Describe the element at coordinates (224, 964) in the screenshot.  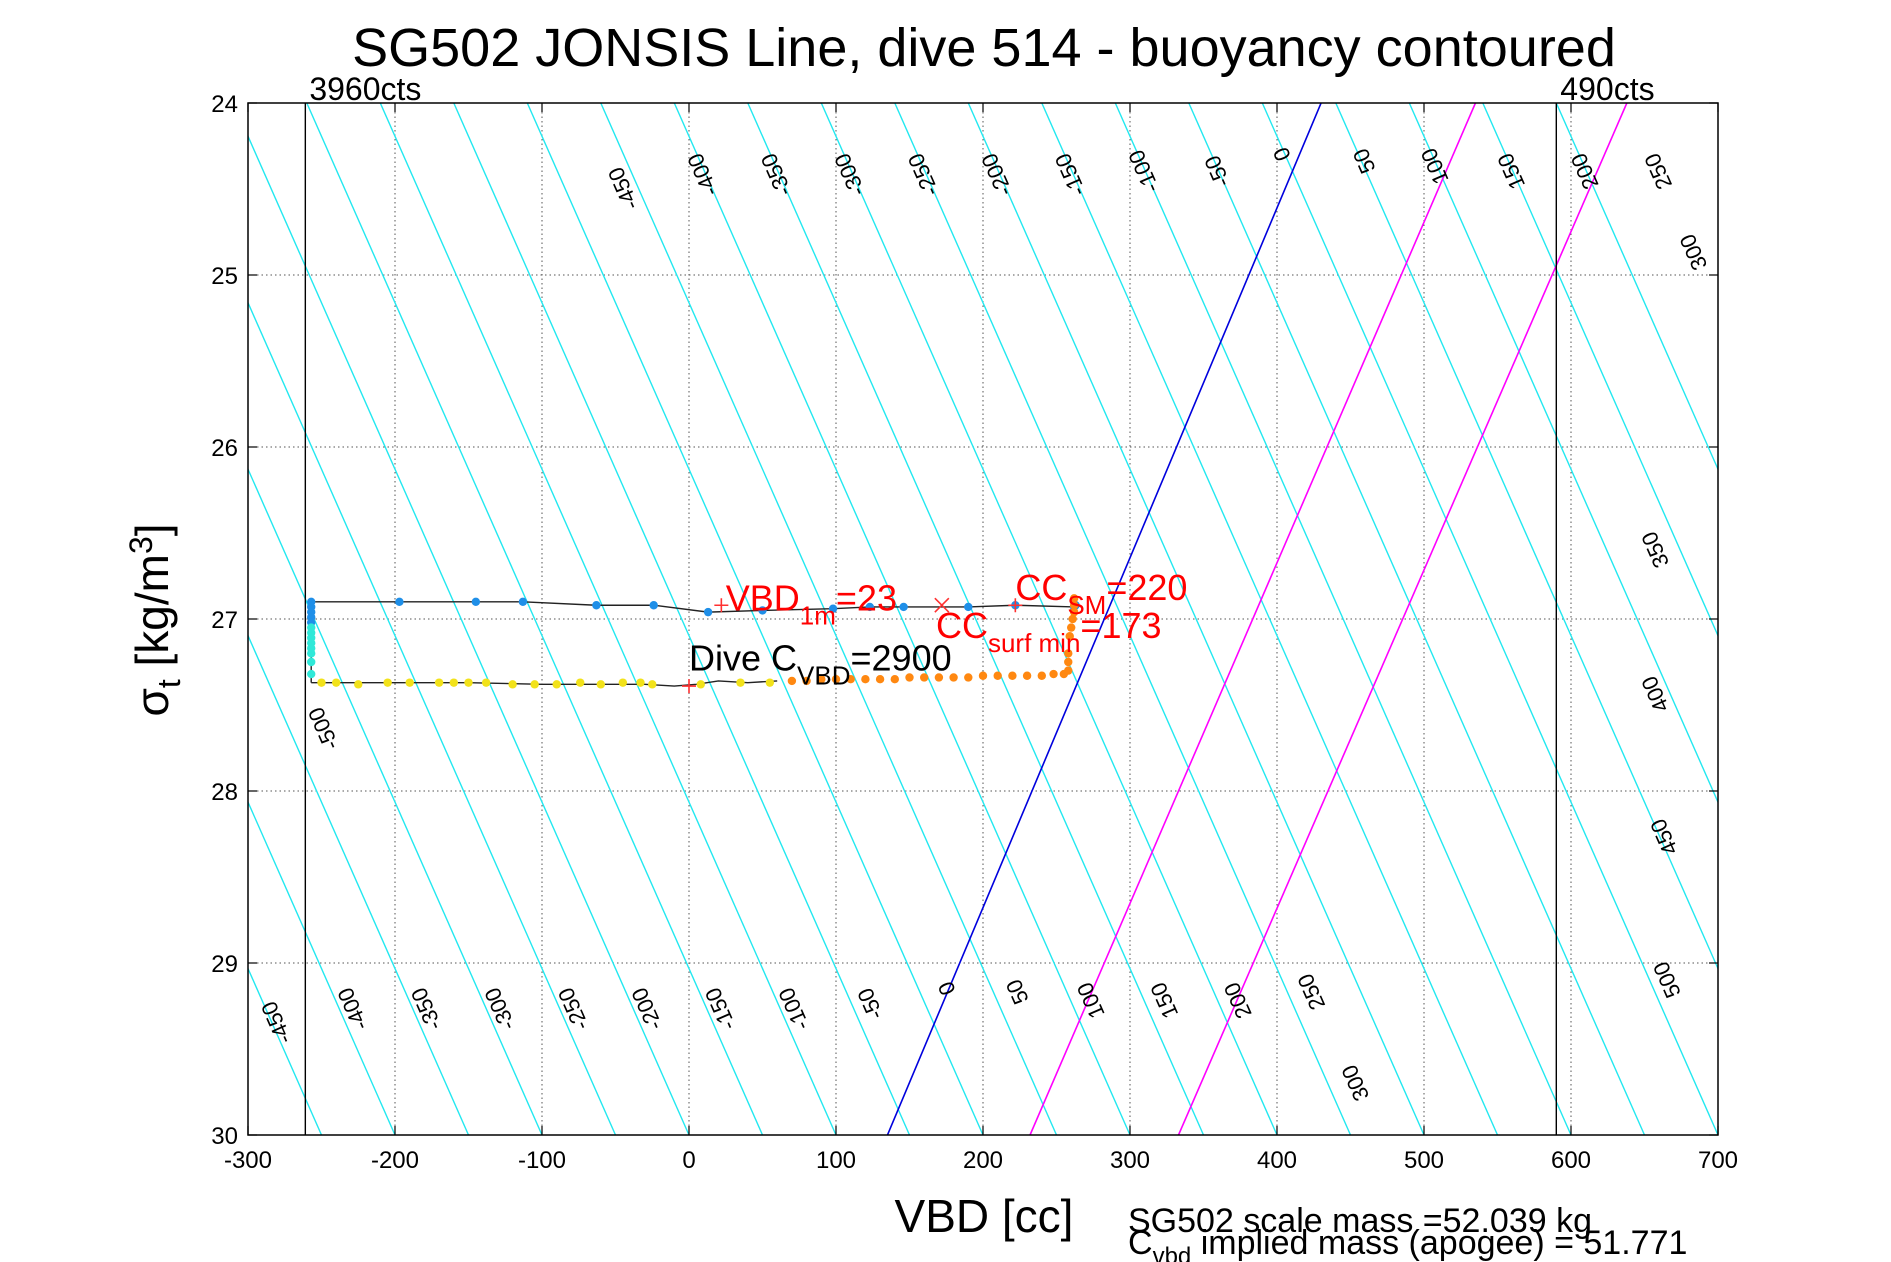
I see `y-tick-label: 29` at that location.